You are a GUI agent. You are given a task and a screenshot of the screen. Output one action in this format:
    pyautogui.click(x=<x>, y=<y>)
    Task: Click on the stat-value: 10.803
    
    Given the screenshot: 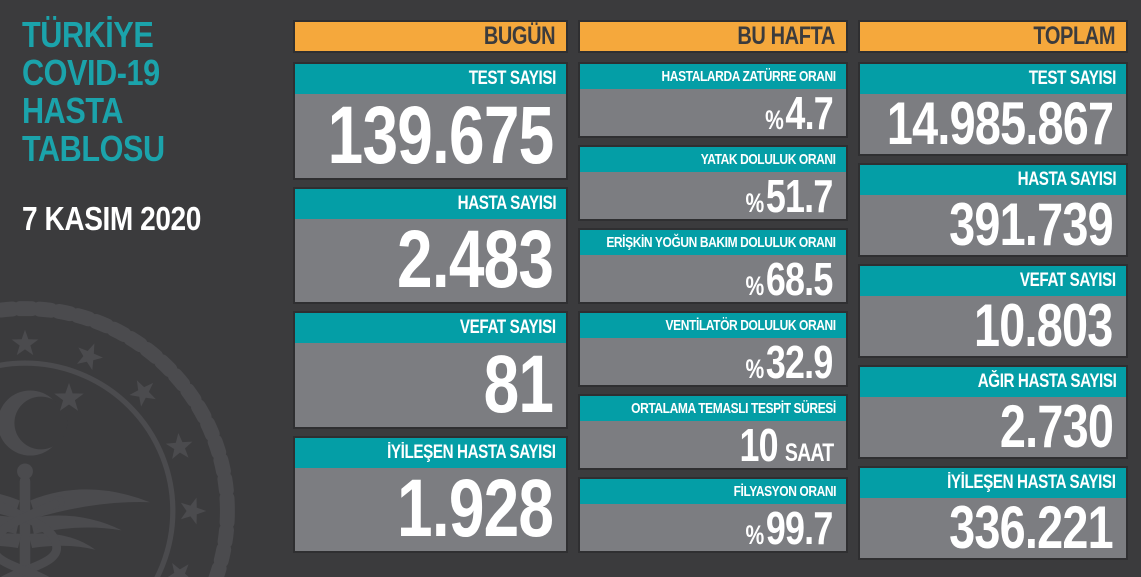 What is the action you would take?
    pyautogui.click(x=1044, y=325)
    